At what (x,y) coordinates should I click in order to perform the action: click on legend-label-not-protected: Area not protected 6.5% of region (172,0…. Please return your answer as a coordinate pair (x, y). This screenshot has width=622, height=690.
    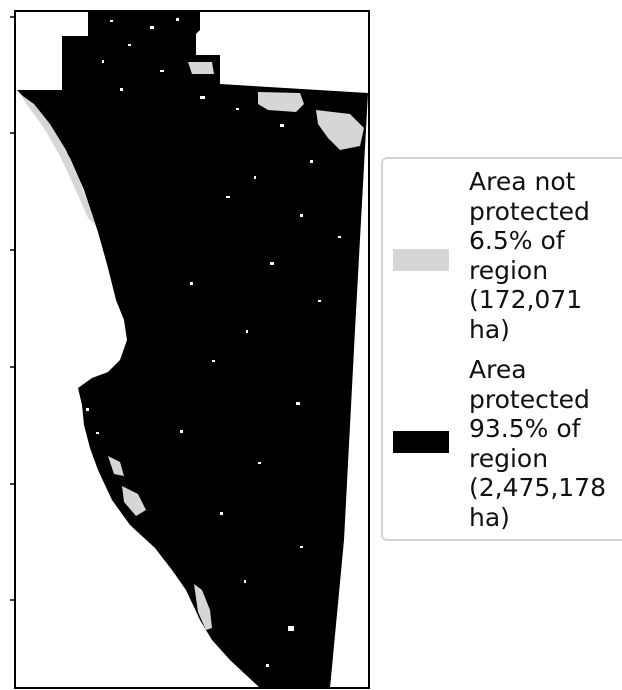
    Looking at the image, I should click on (529, 255).